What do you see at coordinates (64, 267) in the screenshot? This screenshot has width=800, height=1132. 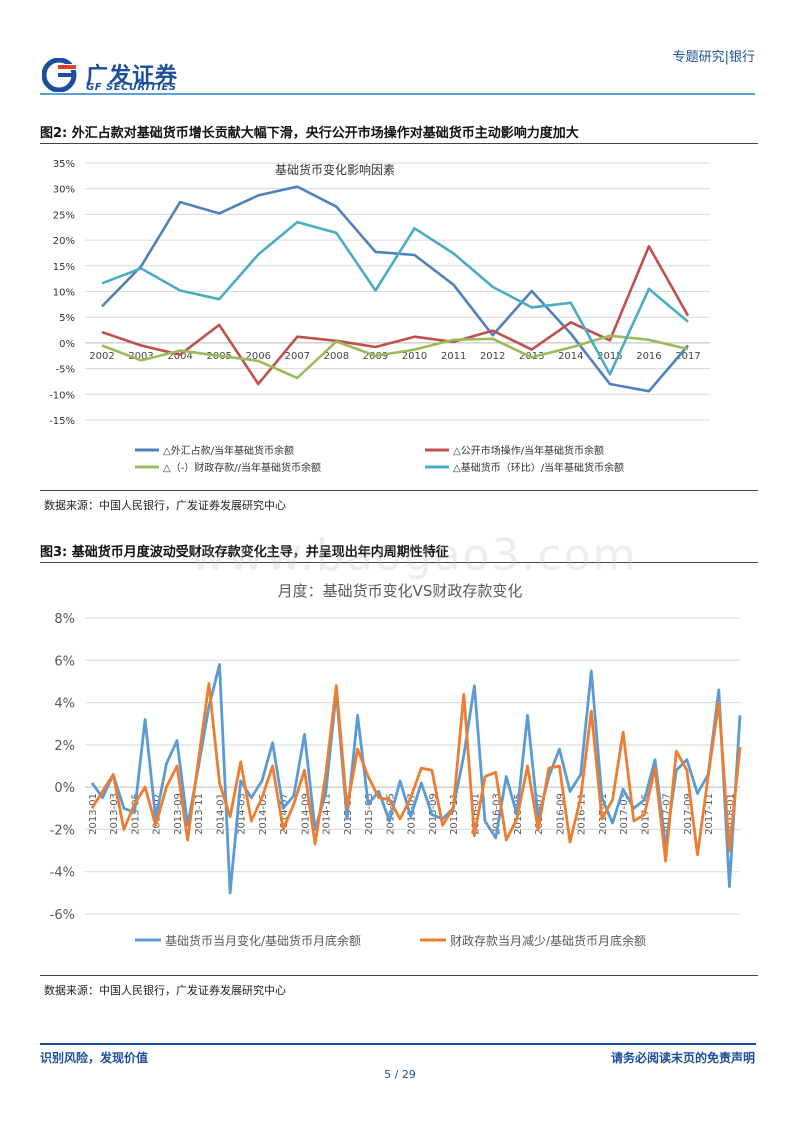 I see `y-tick-label: 15%` at bounding box center [64, 267].